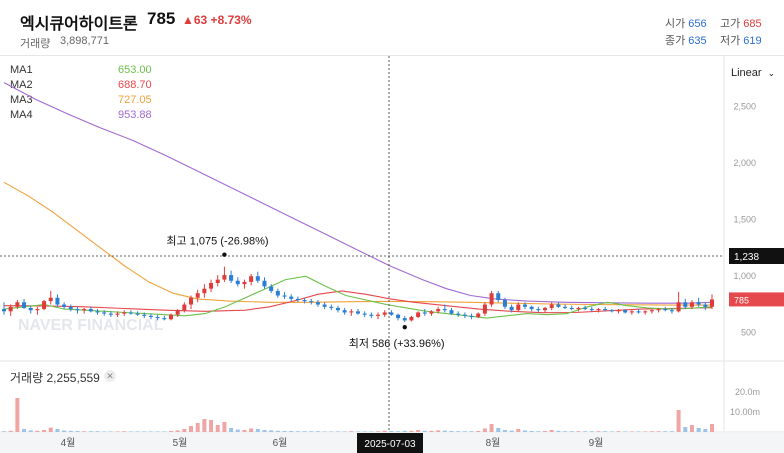  I want to click on y-tick-label: 2,000, so click(744, 163).